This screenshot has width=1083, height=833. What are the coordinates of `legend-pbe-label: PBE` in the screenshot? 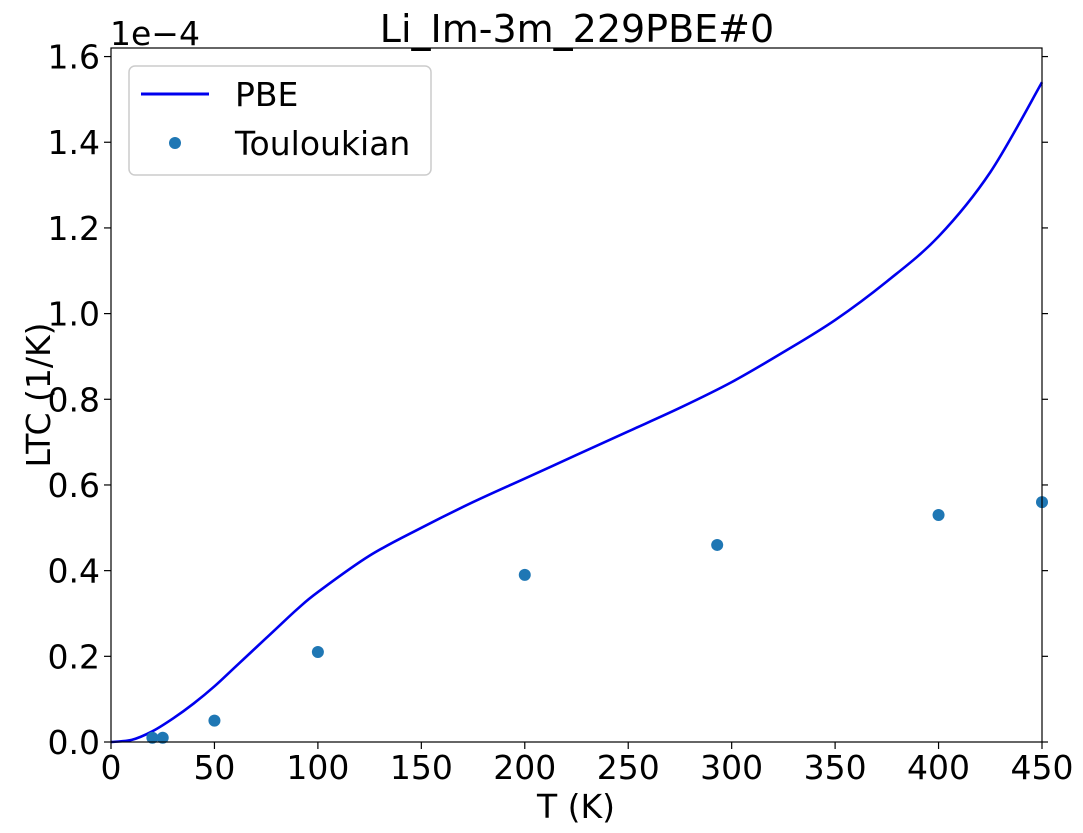 It's located at (266, 94).